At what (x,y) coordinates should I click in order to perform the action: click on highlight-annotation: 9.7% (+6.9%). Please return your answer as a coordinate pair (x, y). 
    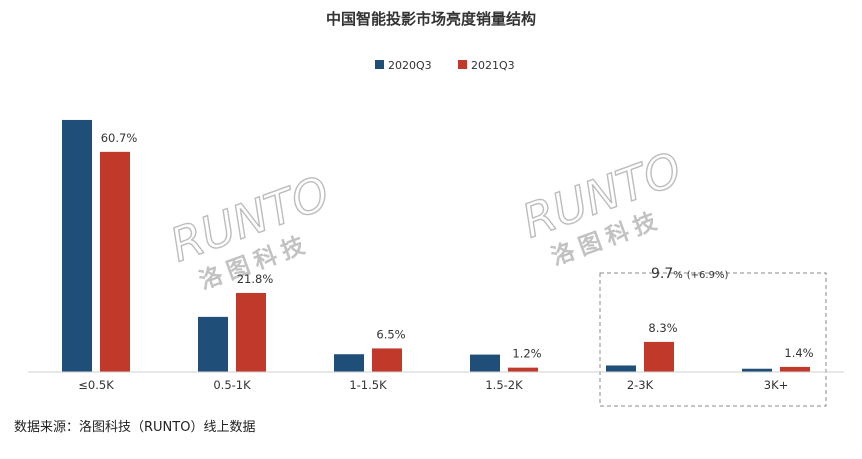
    Looking at the image, I should click on (689, 274).